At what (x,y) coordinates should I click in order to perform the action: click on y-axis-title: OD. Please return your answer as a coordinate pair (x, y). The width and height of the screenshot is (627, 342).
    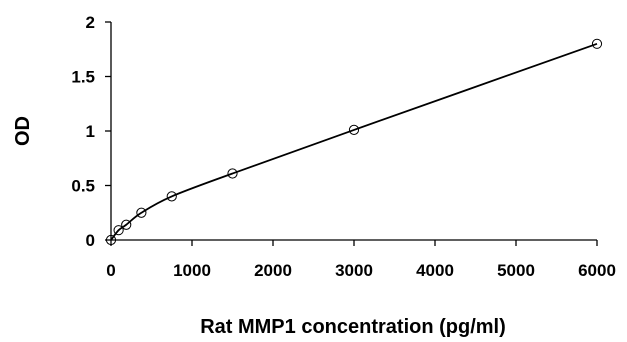
    Looking at the image, I should click on (23, 131).